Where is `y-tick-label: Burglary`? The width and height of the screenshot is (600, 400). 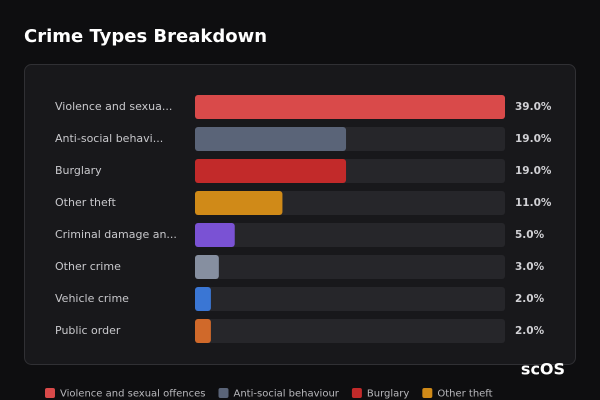
y-tick-label: Burglary is located at coordinates (78, 170).